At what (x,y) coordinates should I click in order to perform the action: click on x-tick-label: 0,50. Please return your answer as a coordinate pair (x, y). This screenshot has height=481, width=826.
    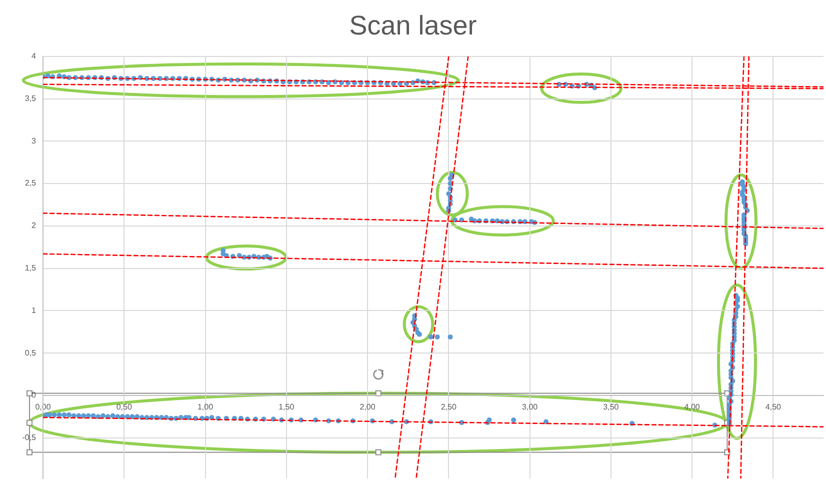
    Looking at the image, I should click on (124, 407).